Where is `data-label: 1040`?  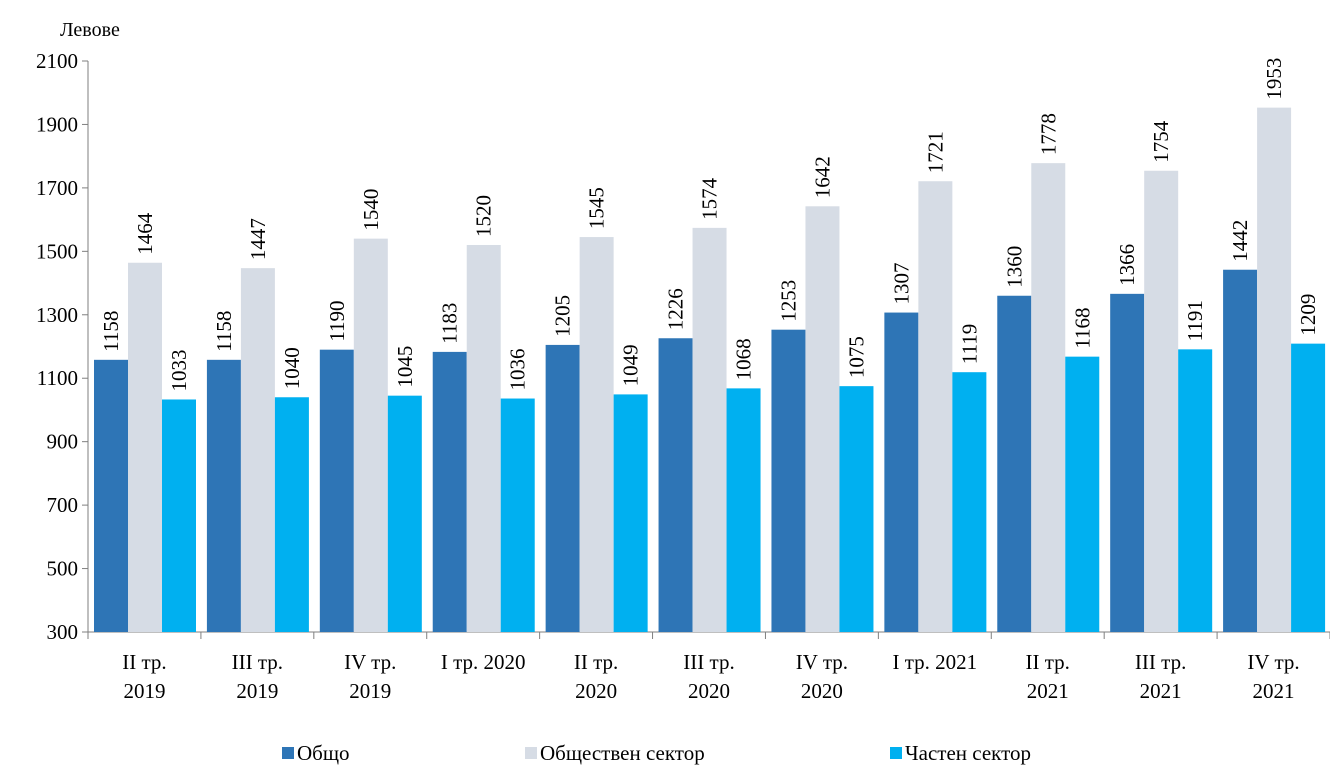 data-label: 1040 is located at coordinates (292, 368).